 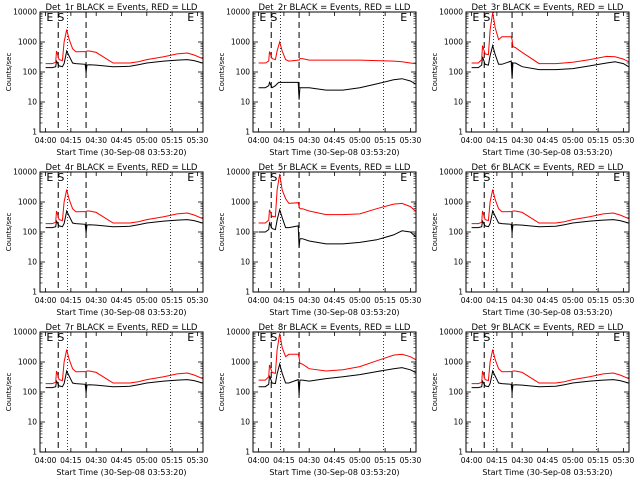 I want to click on chart-title: Det_4r BLACK = Events, RED = LLD, so click(x=122, y=168).